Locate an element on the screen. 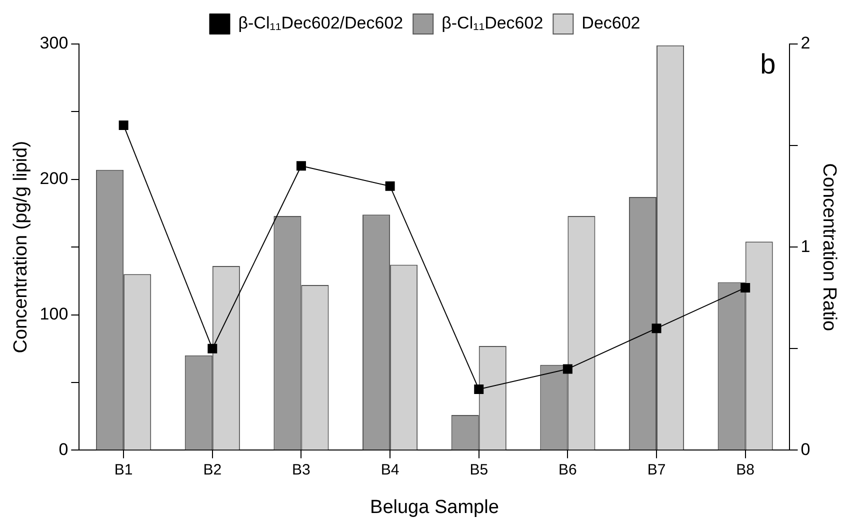 This screenshot has width=854, height=527. annotation: b is located at coordinates (768, 64).